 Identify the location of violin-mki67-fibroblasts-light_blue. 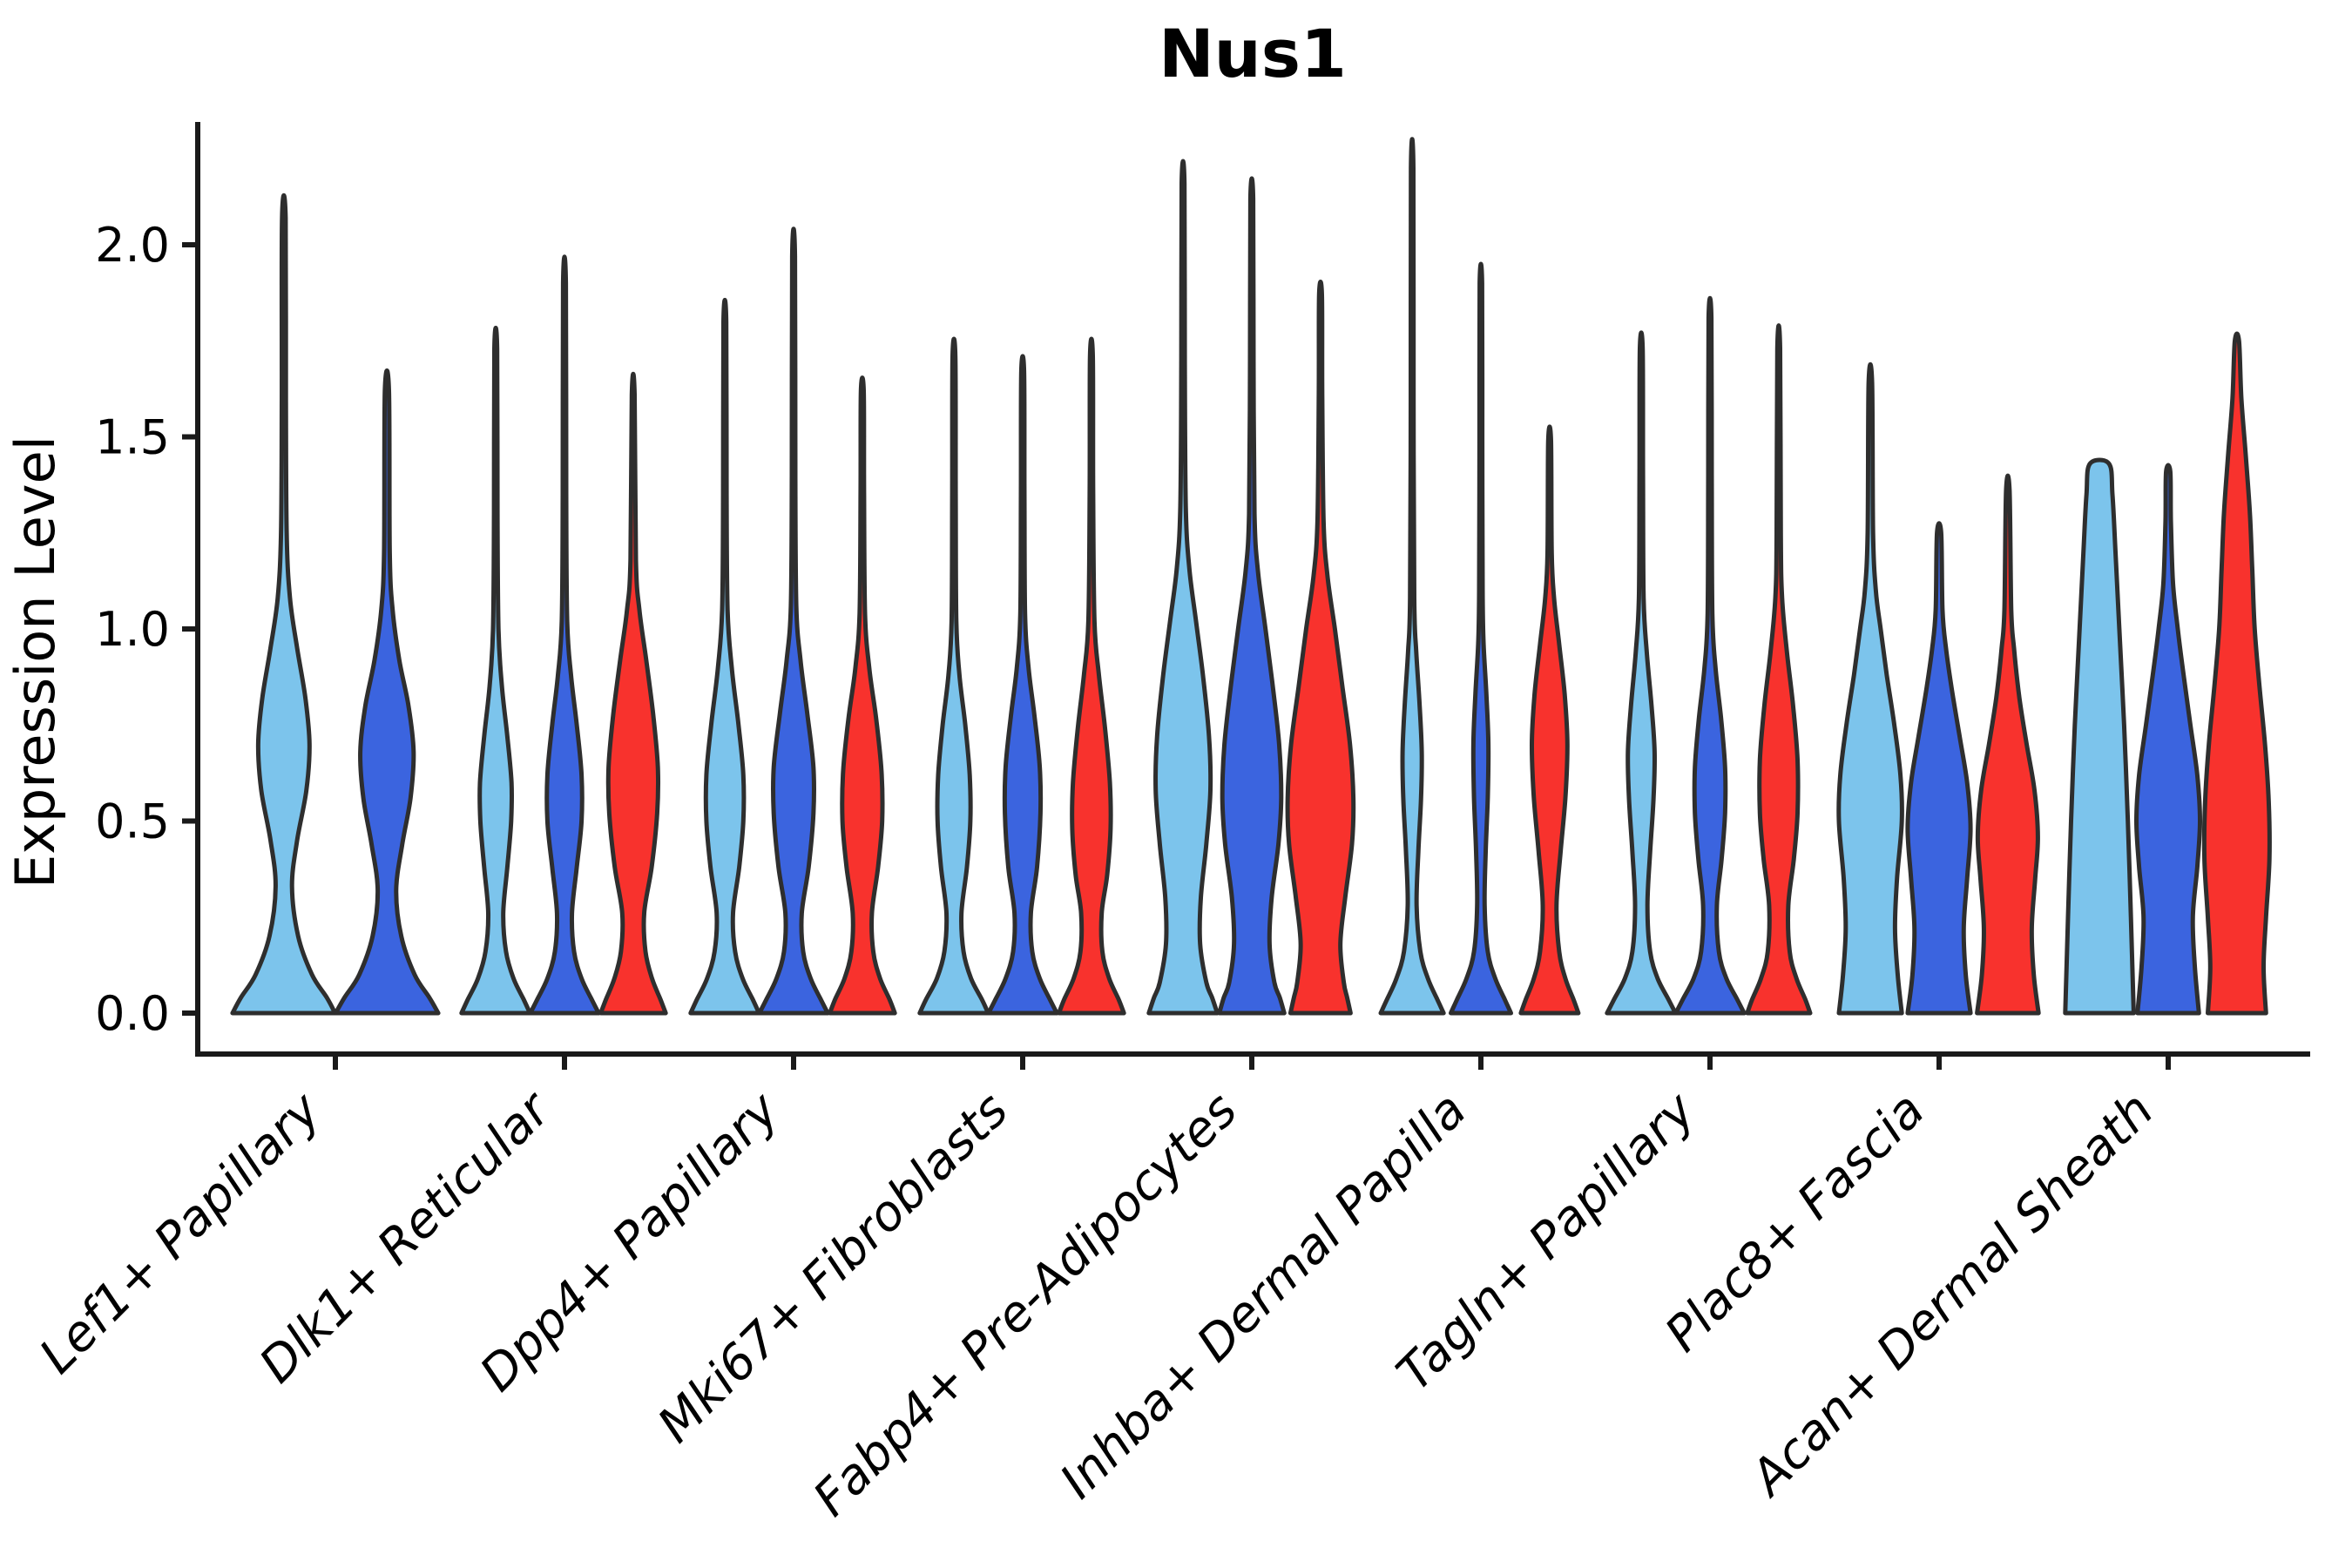
(954, 676).